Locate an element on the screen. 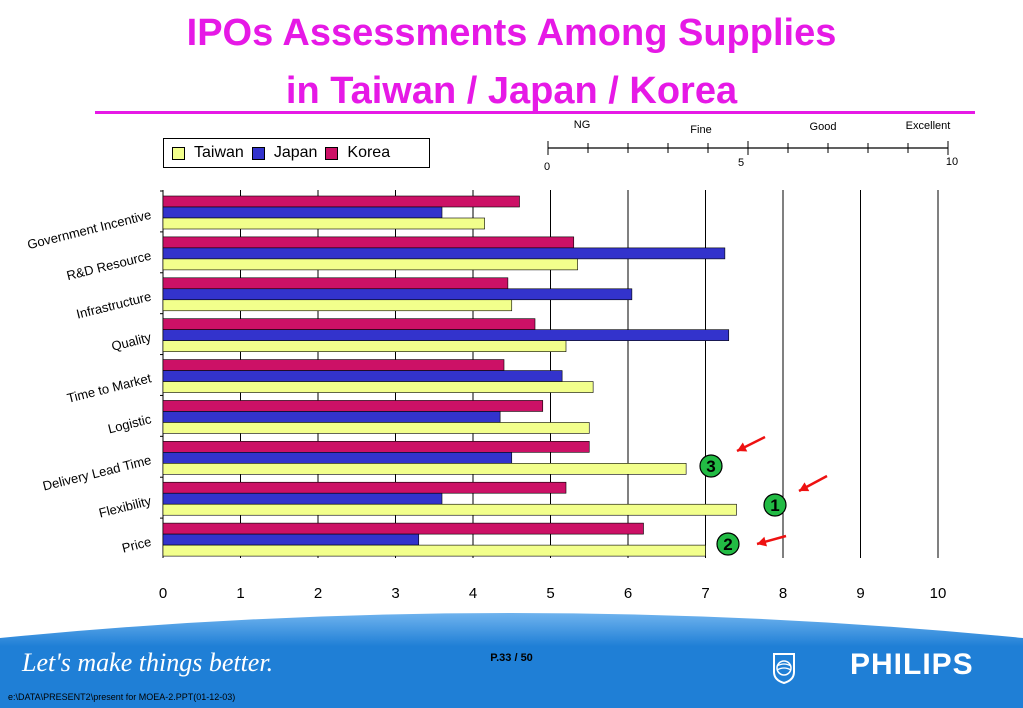 The image size is (1023, 708). scale-key: NG Fine Good Excellent 0 5 10 is located at coordinates (751, 146).